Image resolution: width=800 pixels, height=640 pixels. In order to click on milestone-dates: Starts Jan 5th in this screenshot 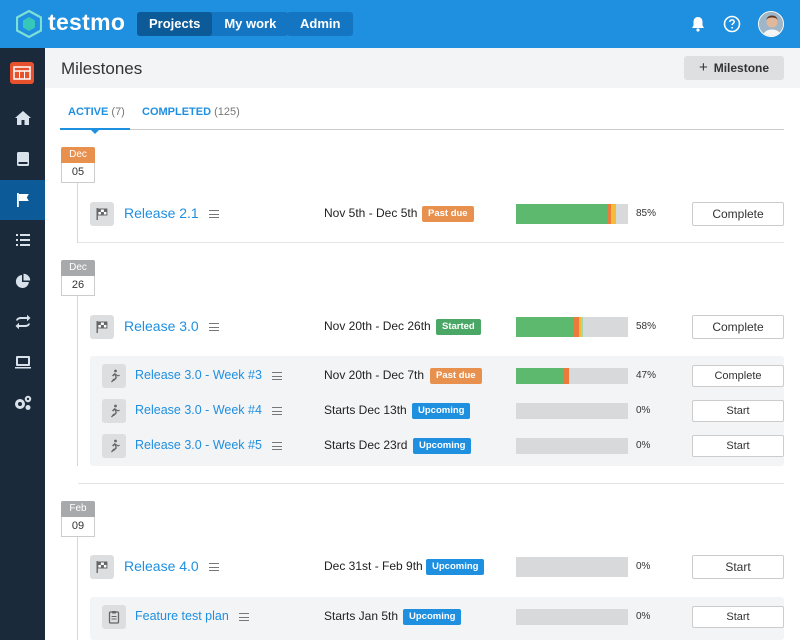, I will do `click(361, 616)`.